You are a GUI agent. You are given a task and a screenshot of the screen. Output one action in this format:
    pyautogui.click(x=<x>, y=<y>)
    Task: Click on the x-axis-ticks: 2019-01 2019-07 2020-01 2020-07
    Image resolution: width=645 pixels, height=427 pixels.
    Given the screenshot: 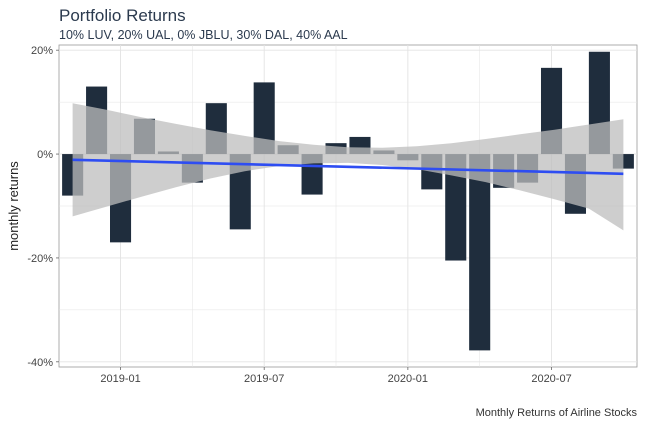 What is the action you would take?
    pyautogui.click(x=336, y=376)
    